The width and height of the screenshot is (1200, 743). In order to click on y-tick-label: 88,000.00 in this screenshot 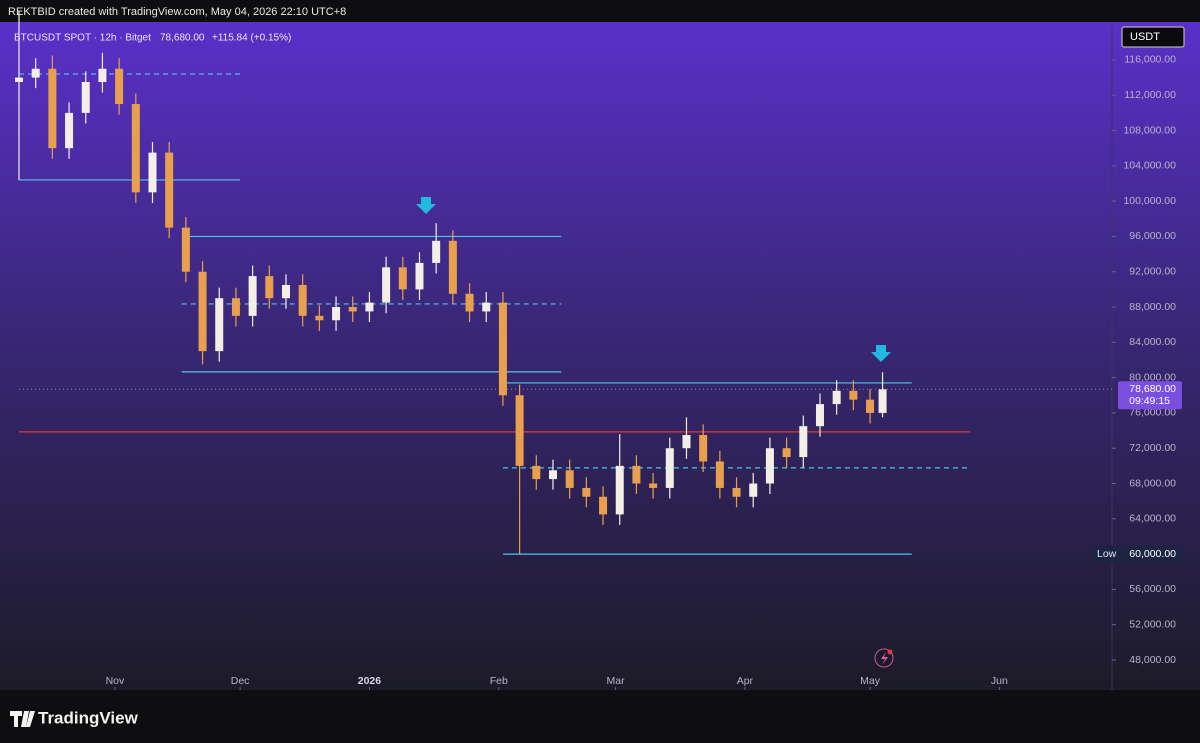, I will do `click(1152, 307)`.